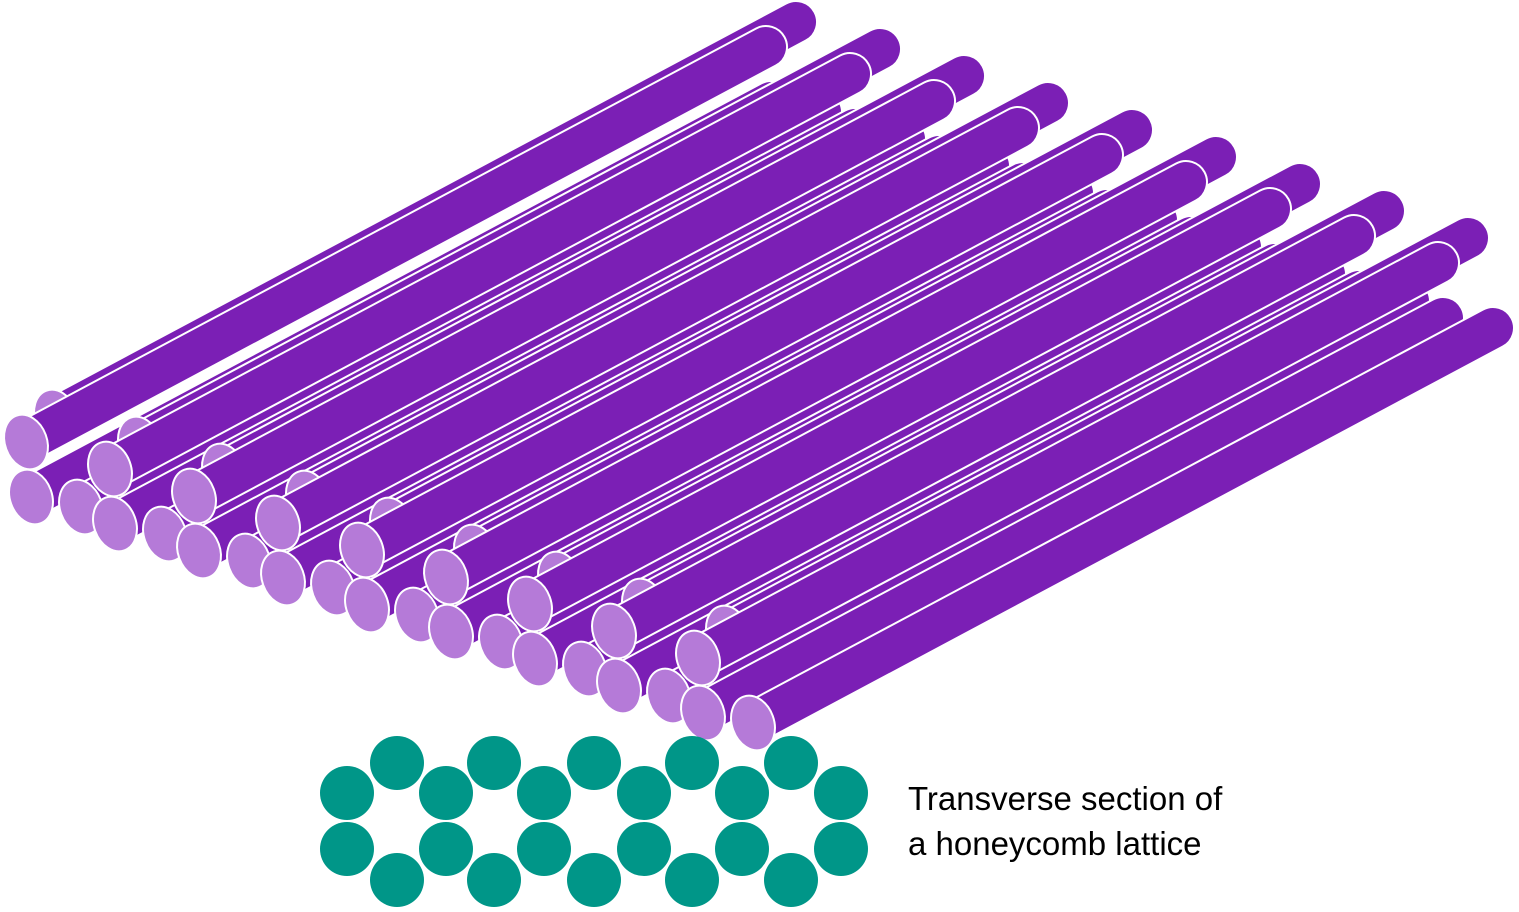  I want to click on caption-line-1: Transverse section of, so click(1065, 798).